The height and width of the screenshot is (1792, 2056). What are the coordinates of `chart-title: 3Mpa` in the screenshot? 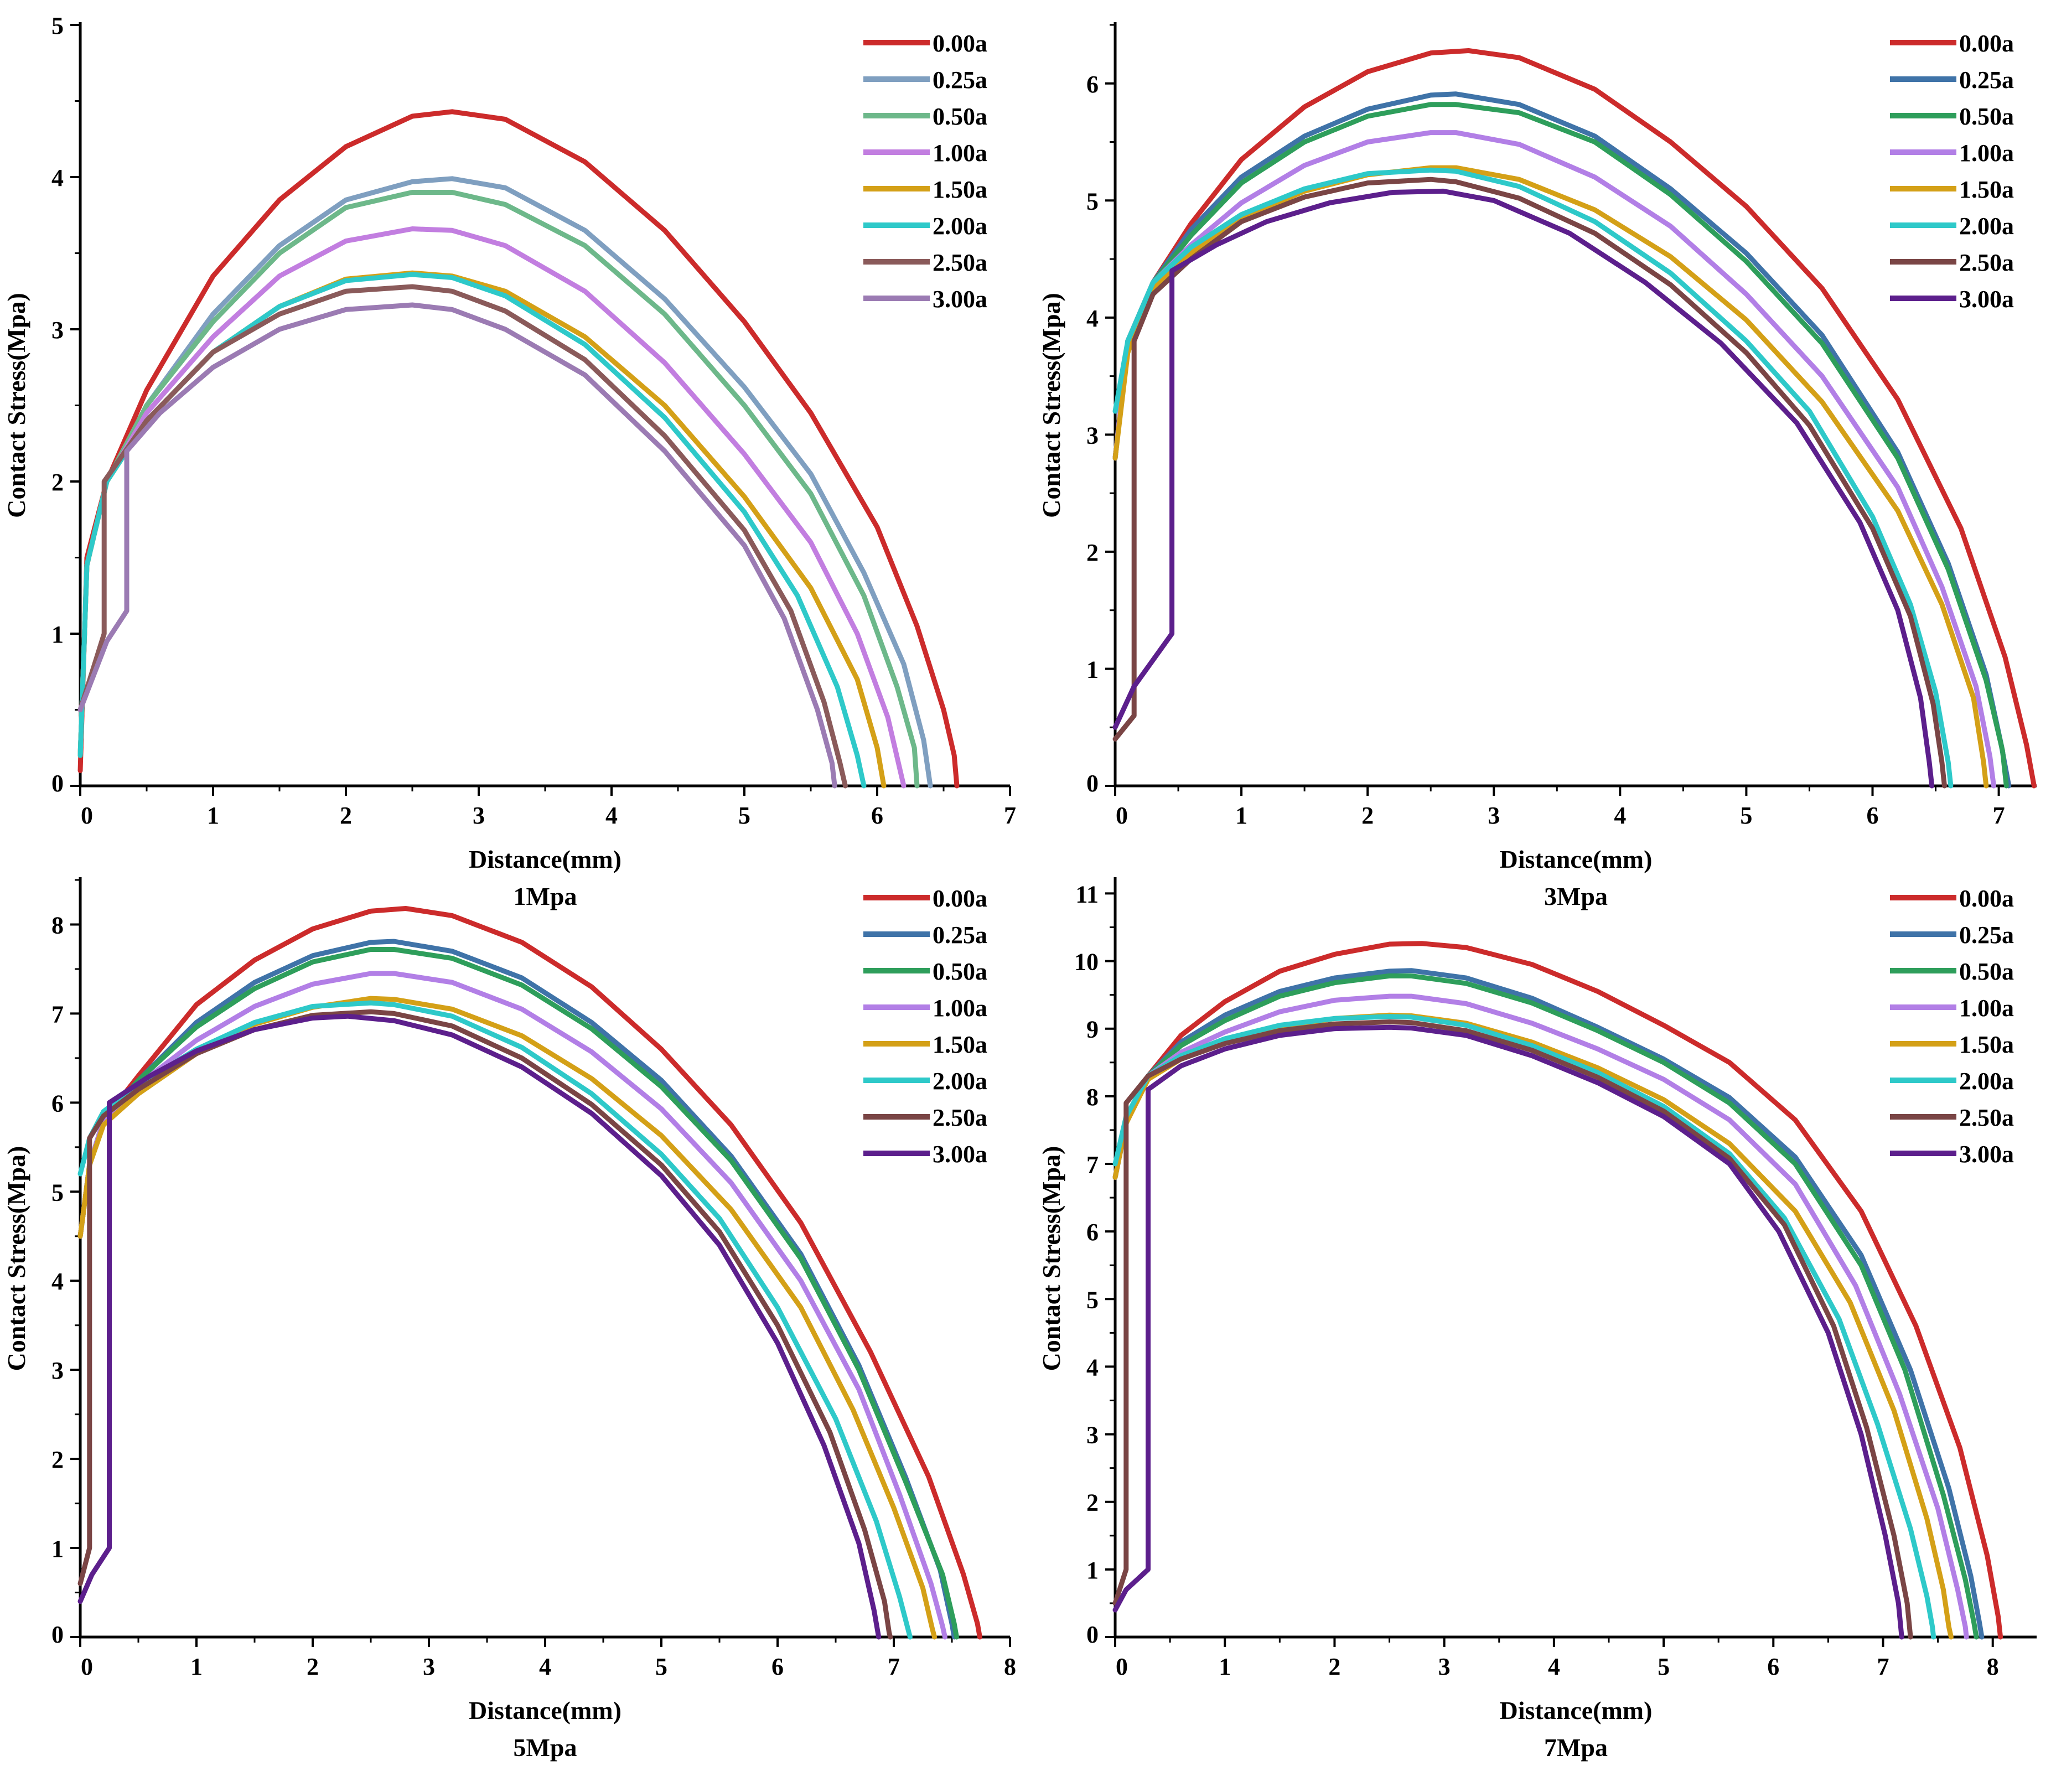 It's located at (1576, 896).